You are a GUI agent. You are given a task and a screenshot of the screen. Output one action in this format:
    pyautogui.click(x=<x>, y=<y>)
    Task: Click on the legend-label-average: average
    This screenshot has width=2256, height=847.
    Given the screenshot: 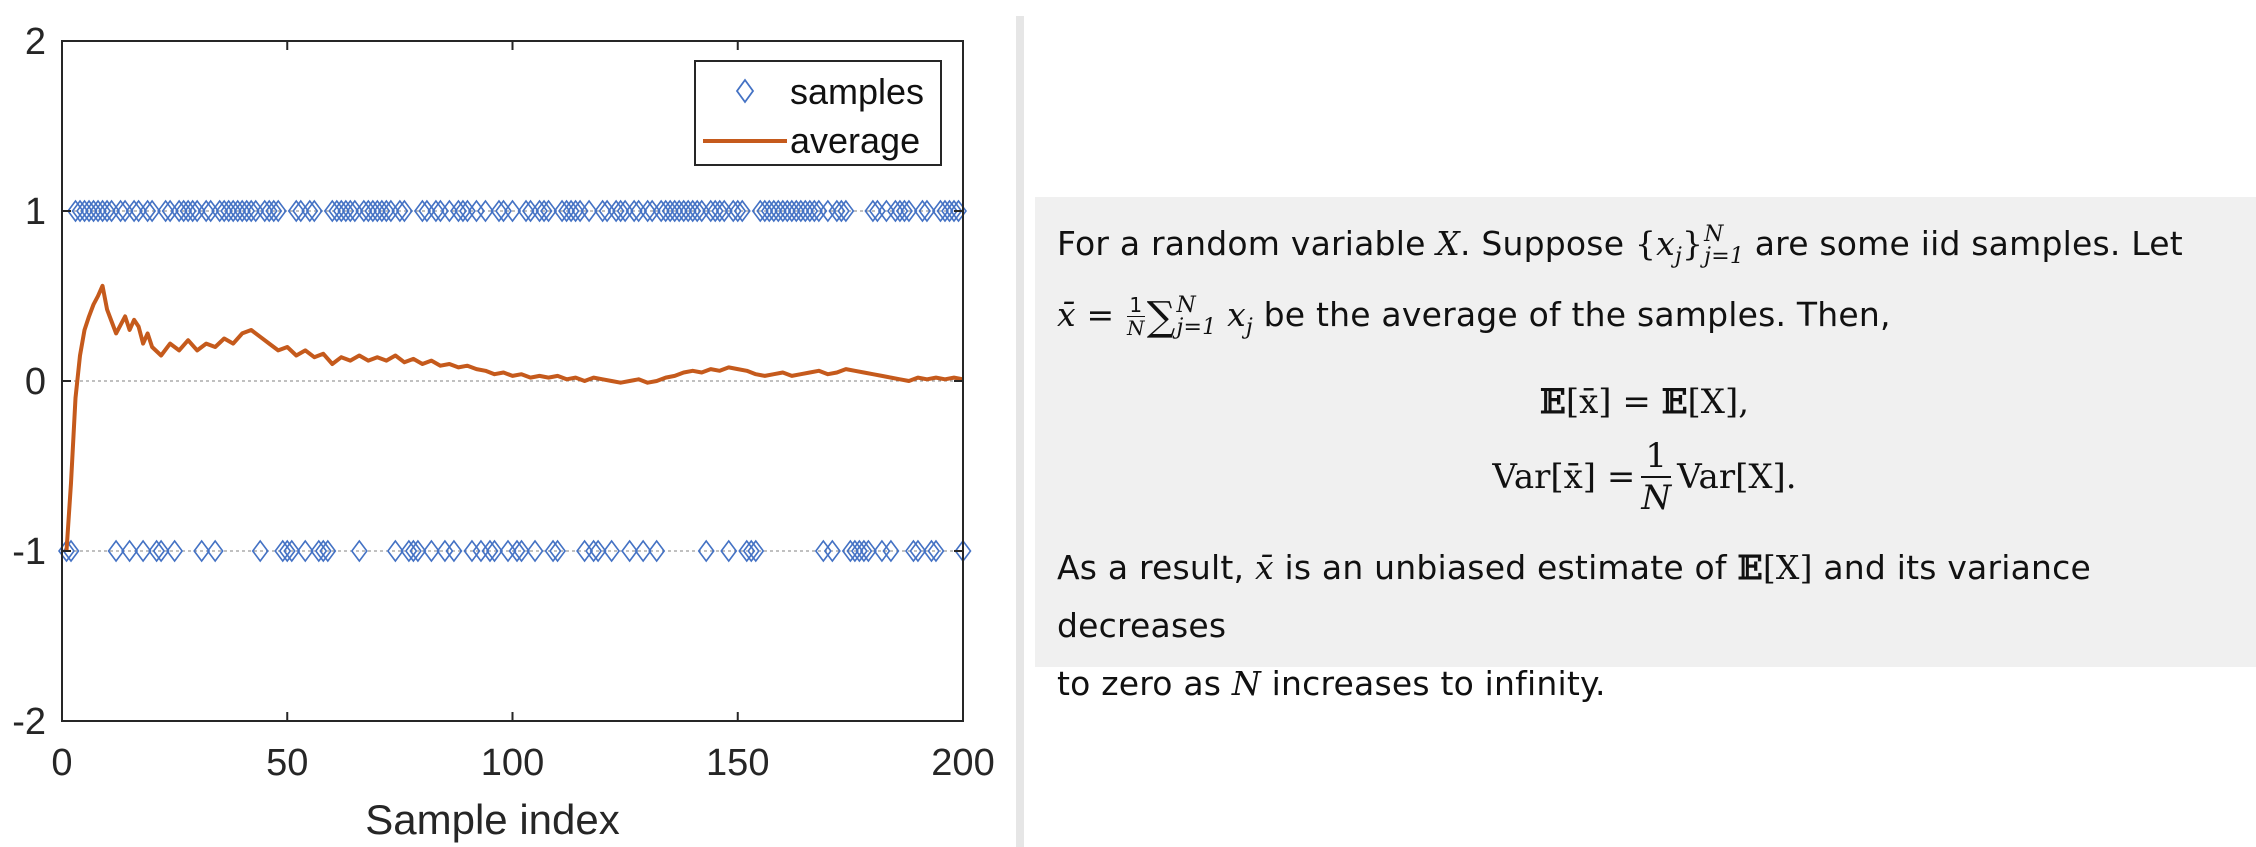 What is the action you would take?
    pyautogui.click(x=855, y=140)
    